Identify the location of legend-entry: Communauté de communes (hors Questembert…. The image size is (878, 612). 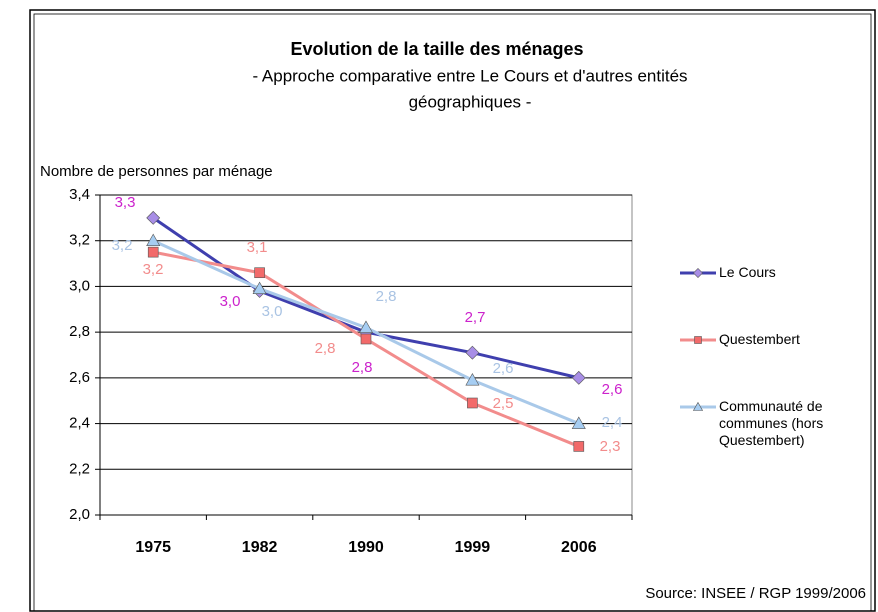
(771, 423).